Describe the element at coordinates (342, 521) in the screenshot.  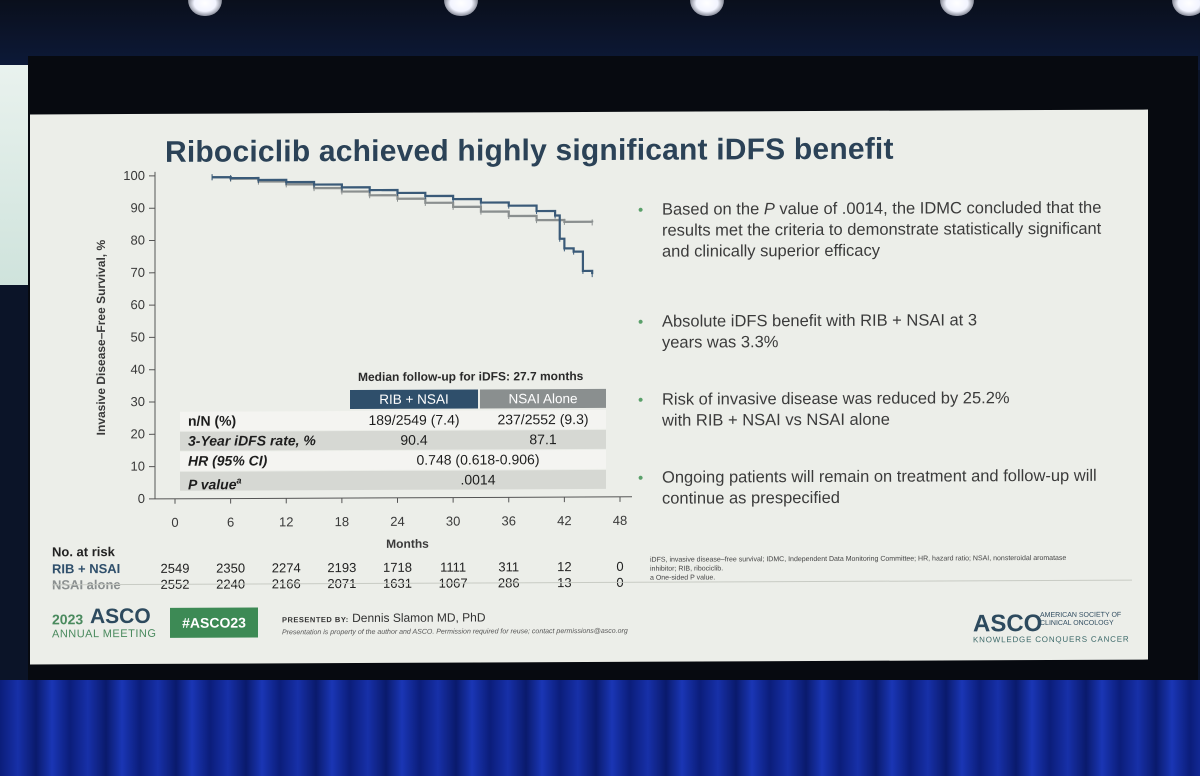
I see `x-tick-label: 18` at that location.